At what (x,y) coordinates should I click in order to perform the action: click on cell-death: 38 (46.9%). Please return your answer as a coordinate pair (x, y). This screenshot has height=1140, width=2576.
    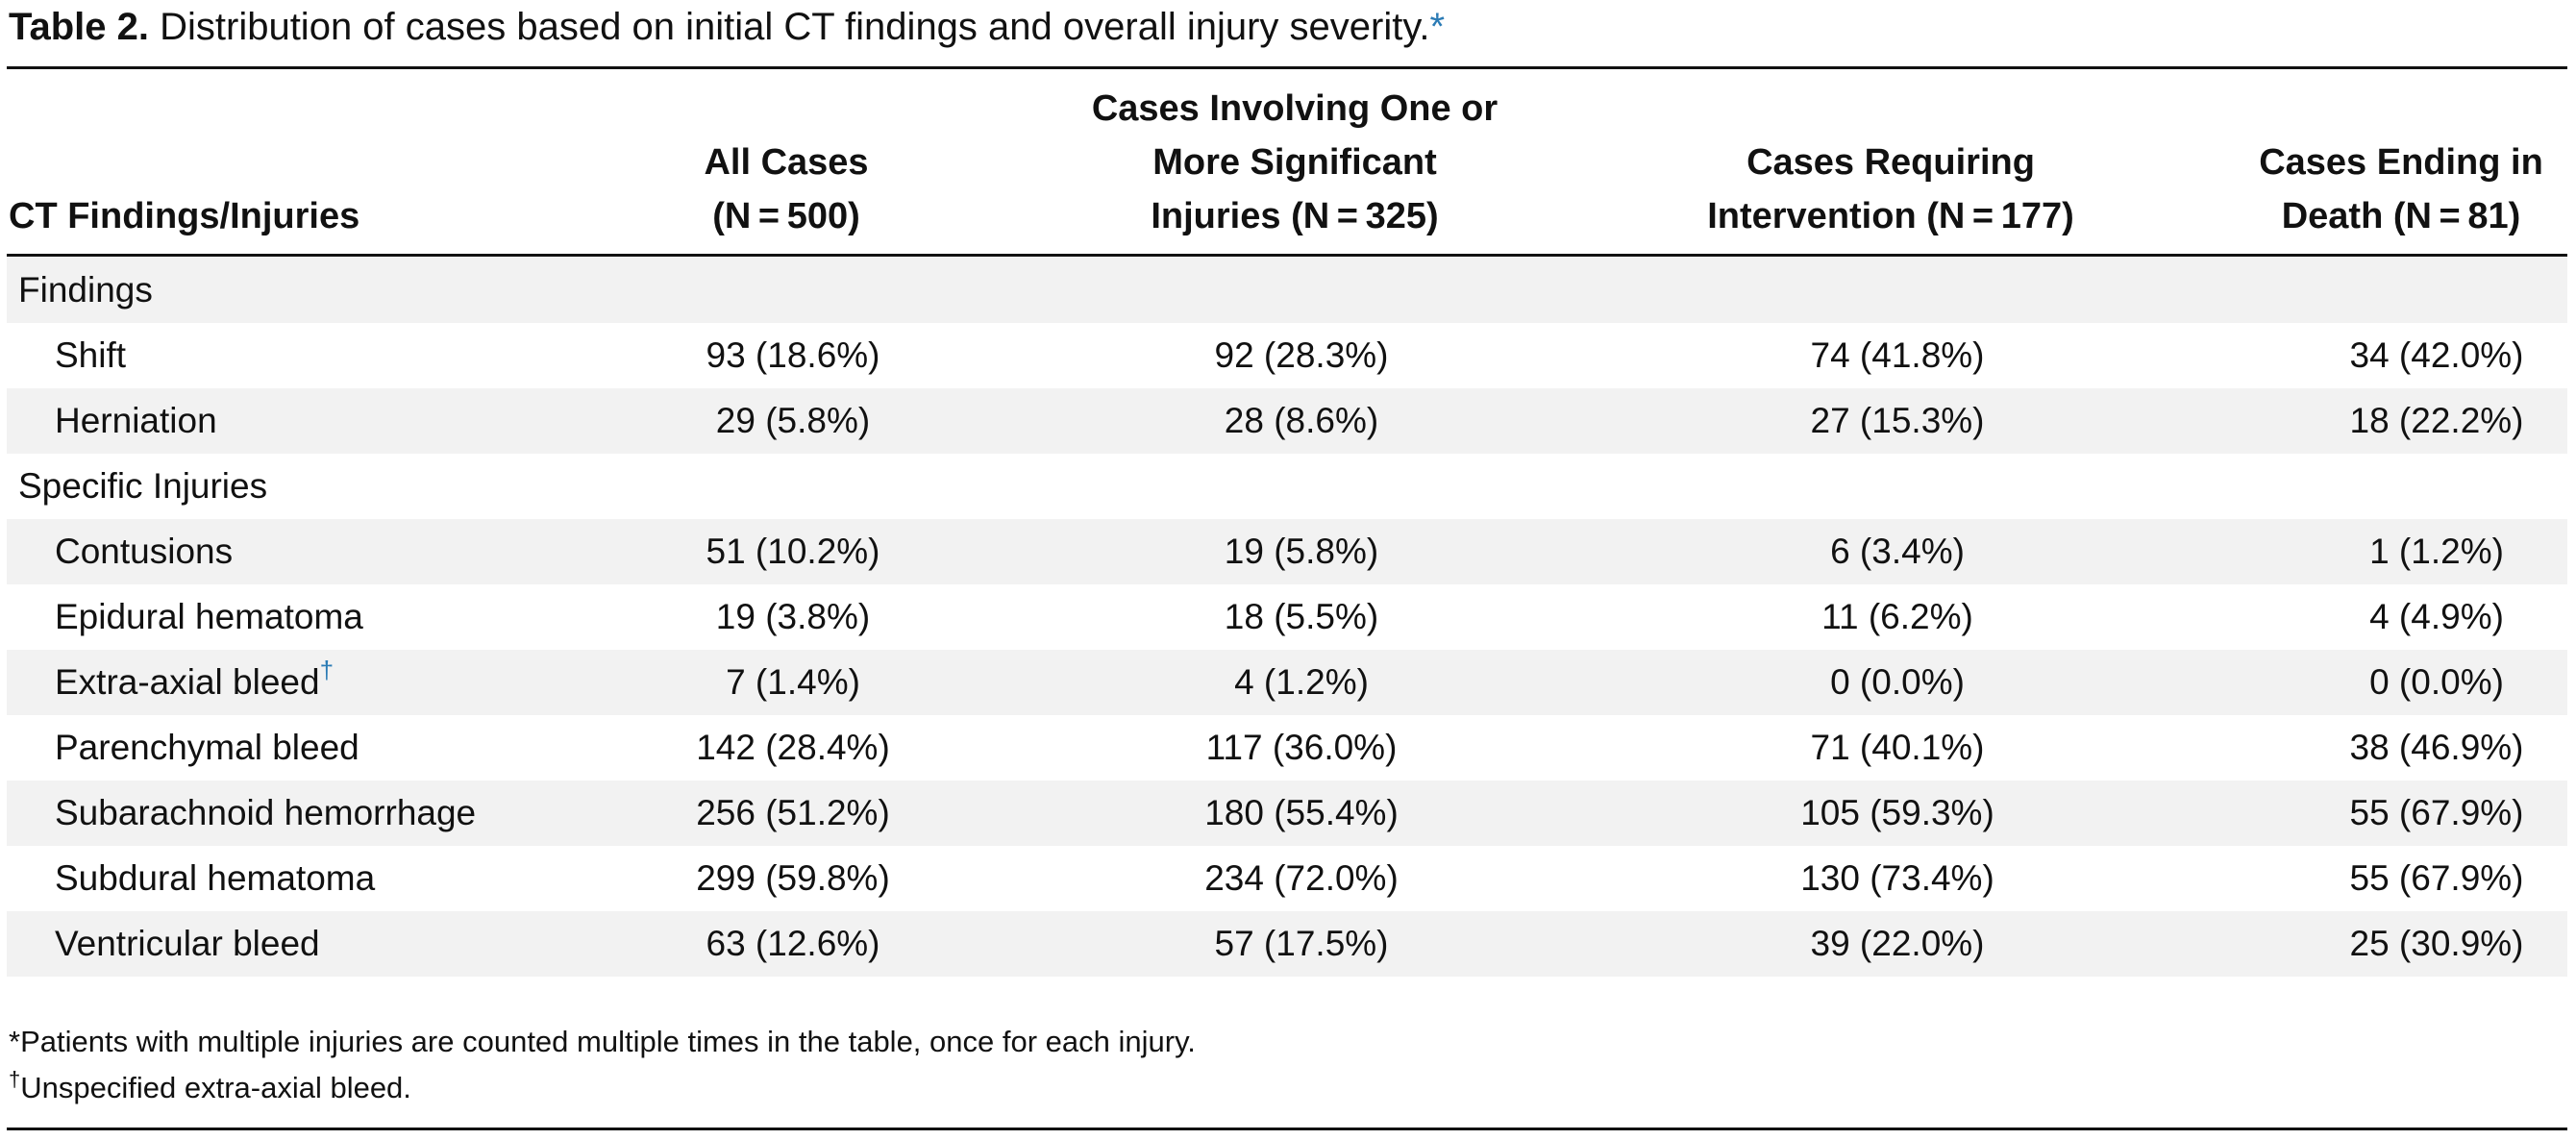
    Looking at the image, I should click on (2436, 747).